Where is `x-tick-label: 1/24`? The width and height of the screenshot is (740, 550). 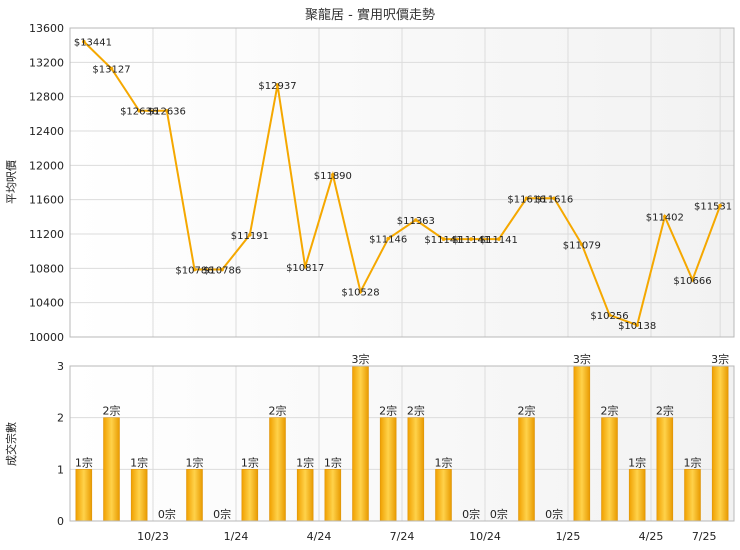
x-tick-label: 1/24 is located at coordinates (236, 536).